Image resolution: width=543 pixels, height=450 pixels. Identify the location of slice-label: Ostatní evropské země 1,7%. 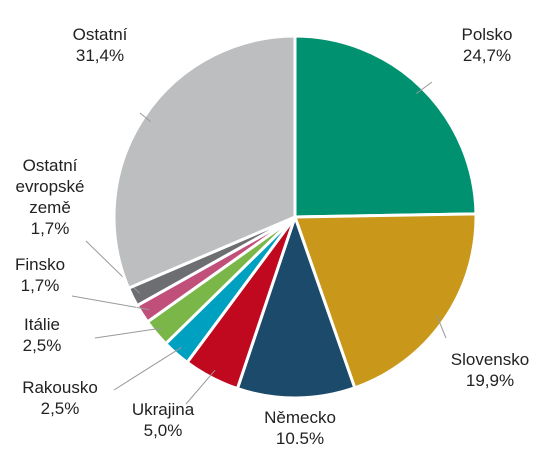
(50, 197).